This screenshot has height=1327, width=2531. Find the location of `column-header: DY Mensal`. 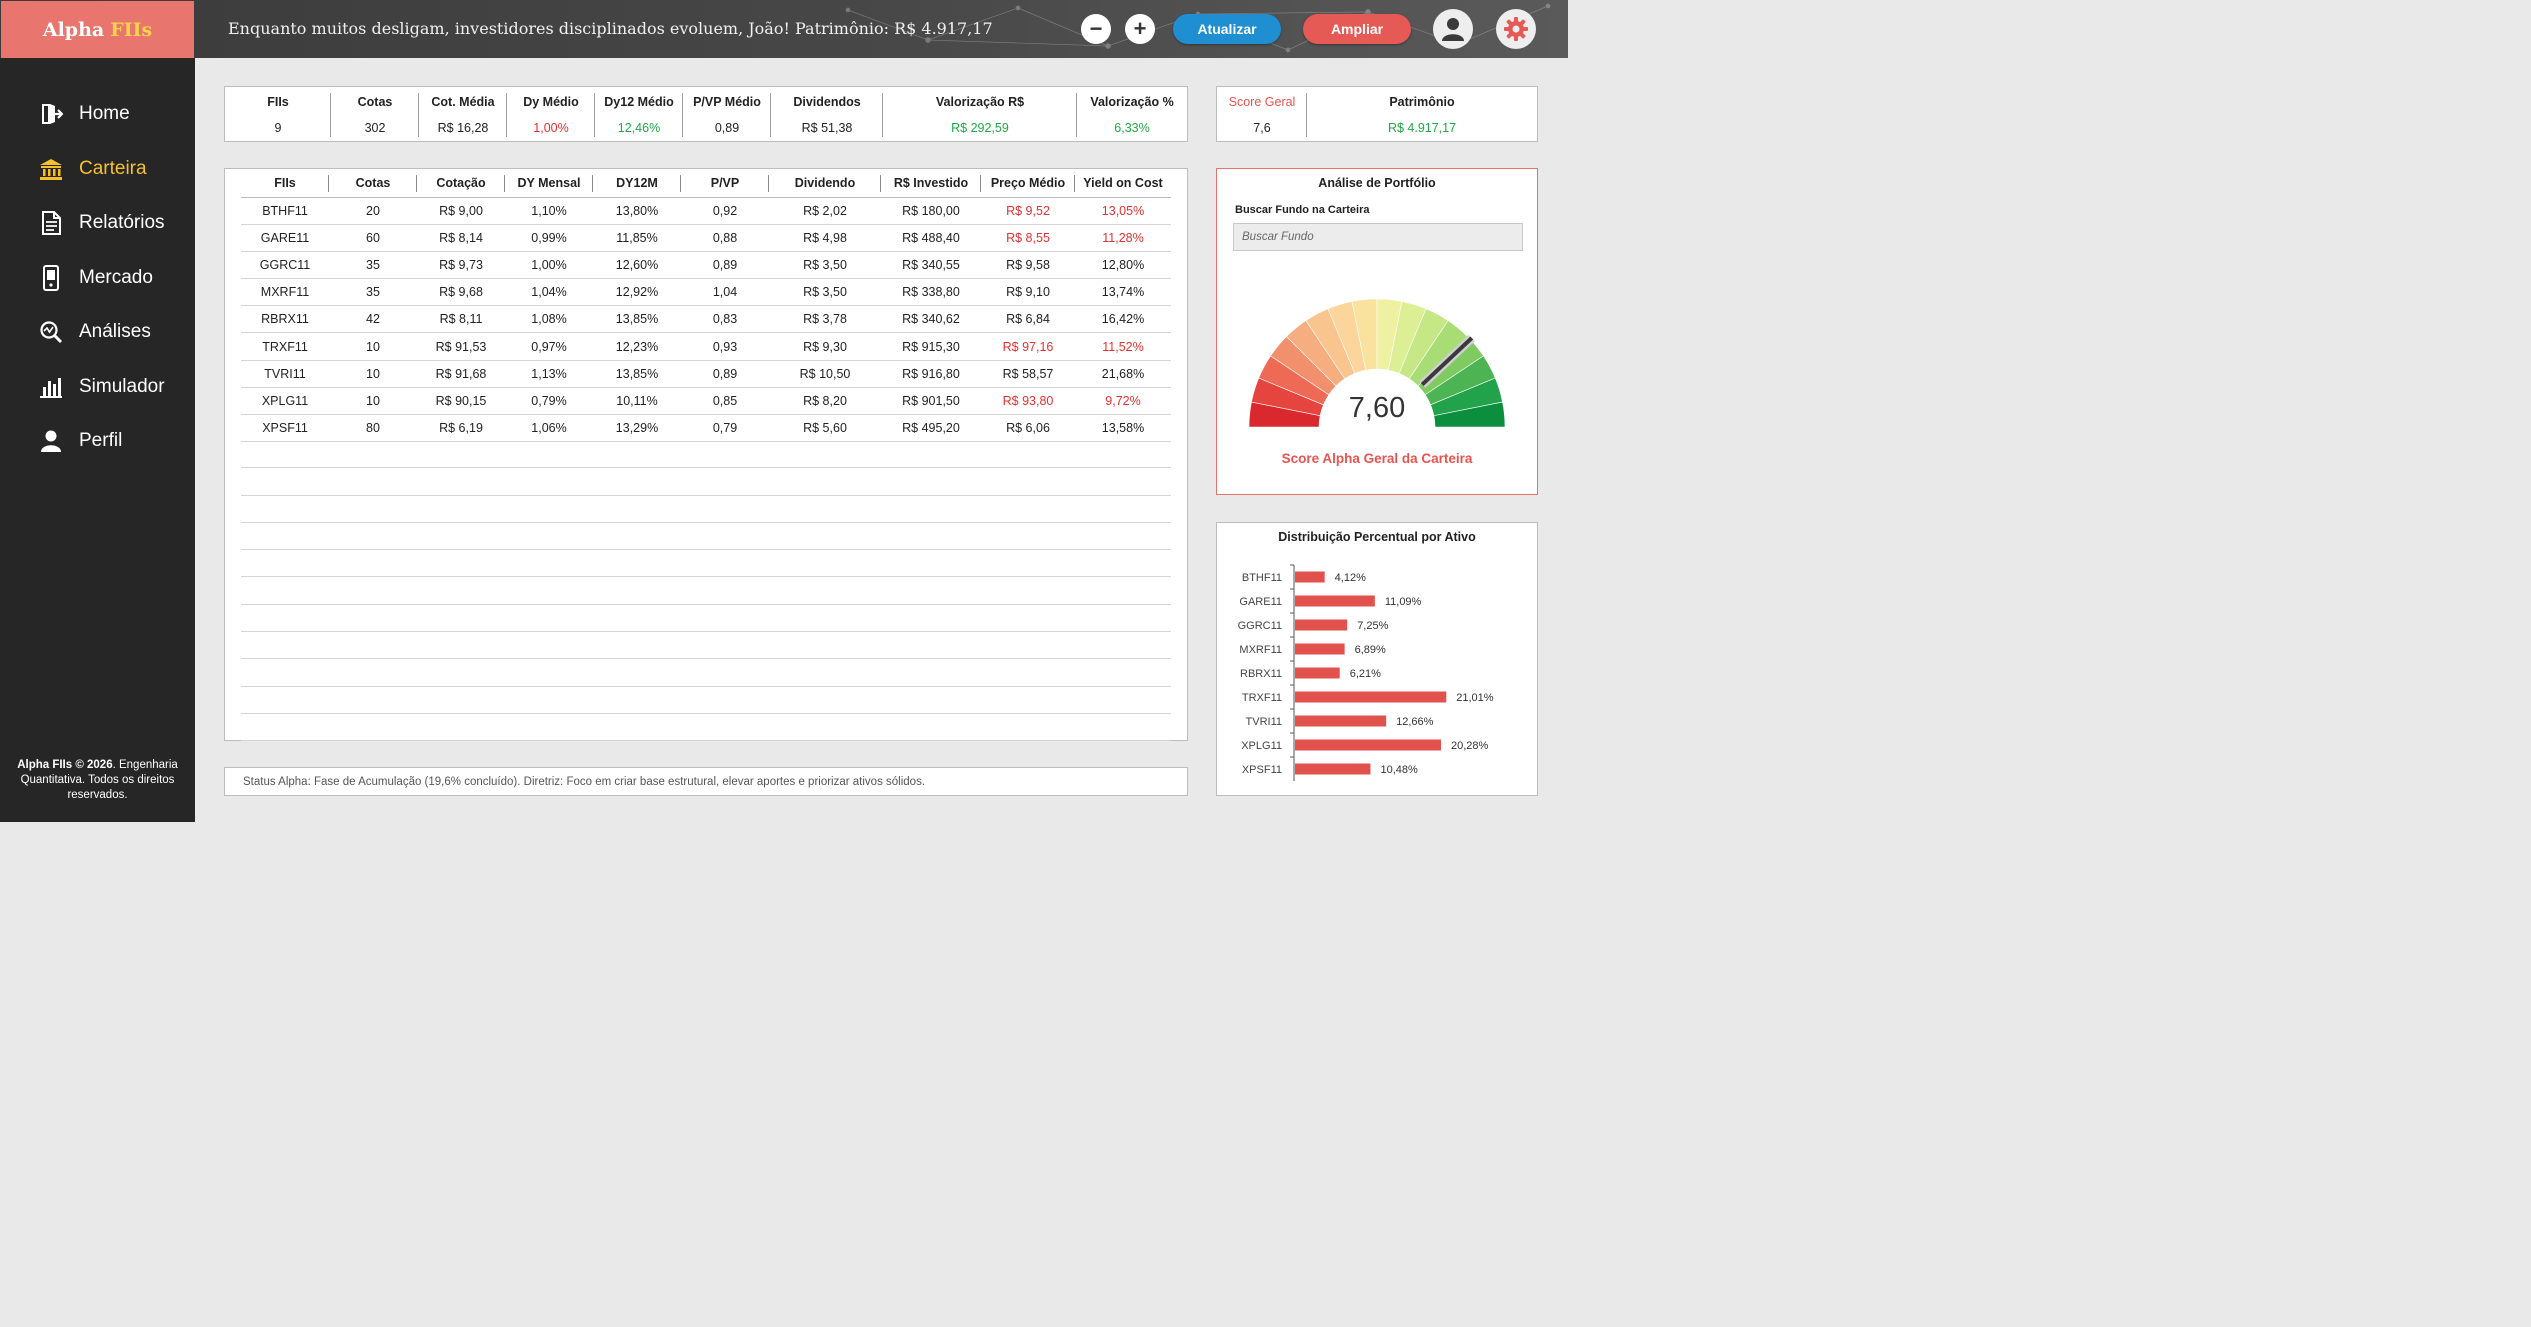

column-header: DY Mensal is located at coordinates (549, 184).